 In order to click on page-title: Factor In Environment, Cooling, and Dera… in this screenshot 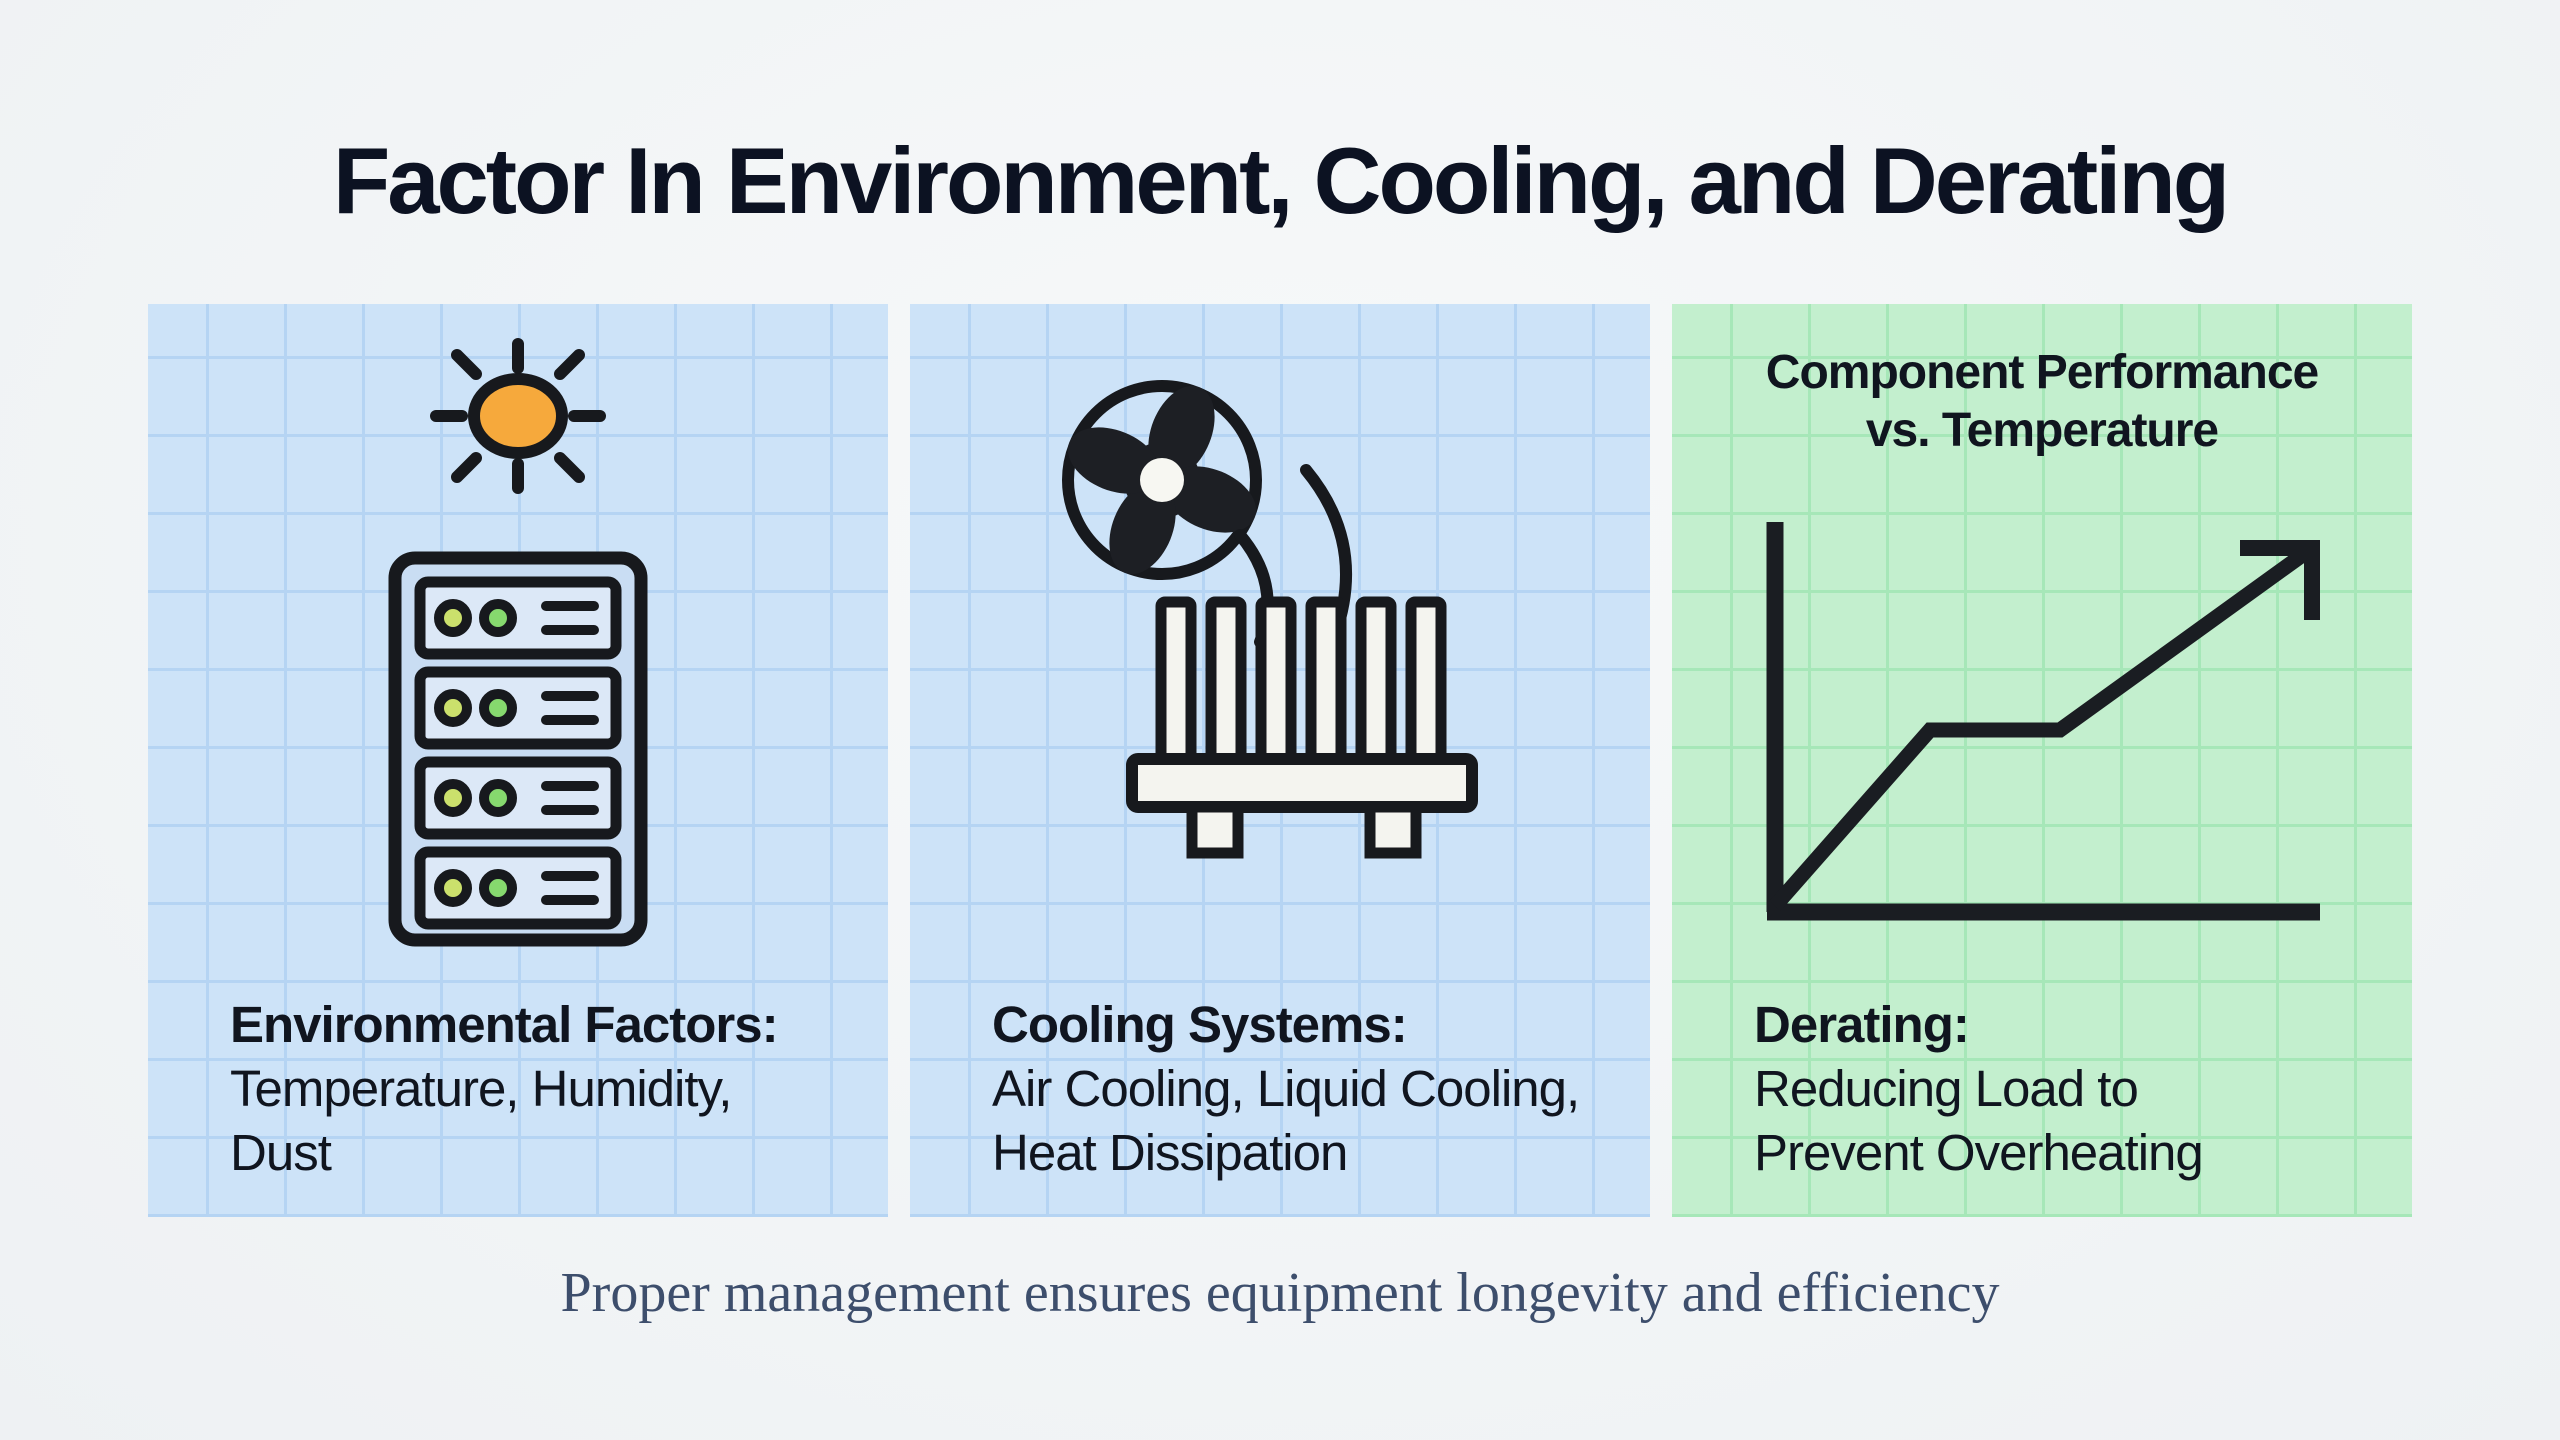, I will do `click(1281, 180)`.